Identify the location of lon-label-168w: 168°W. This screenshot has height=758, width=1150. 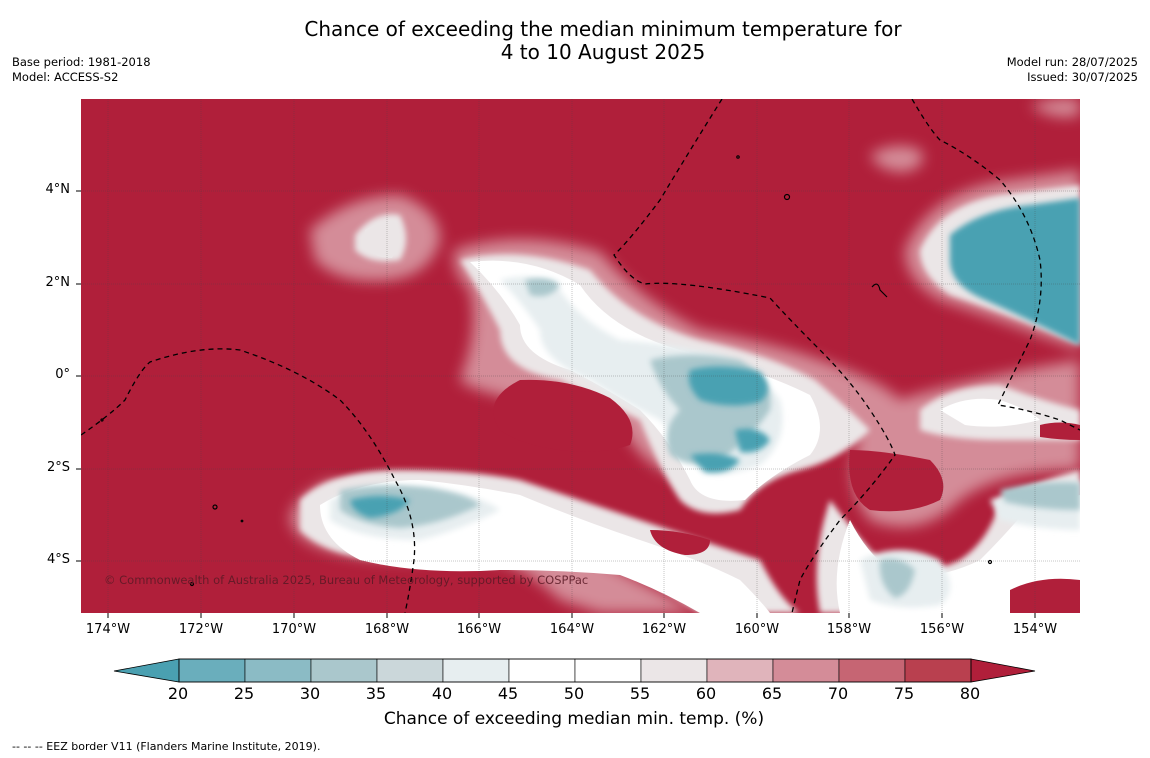
(387, 629).